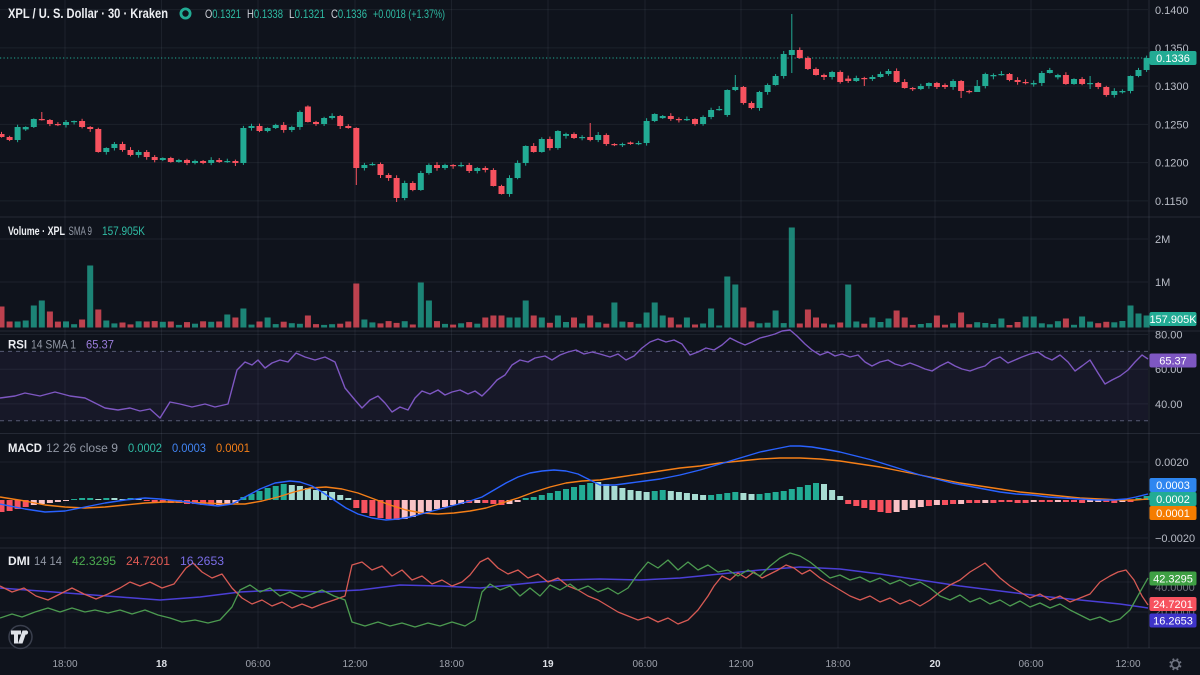  What do you see at coordinates (1172, 164) in the screenshot?
I see `svg-text: 0.1200` at bounding box center [1172, 164].